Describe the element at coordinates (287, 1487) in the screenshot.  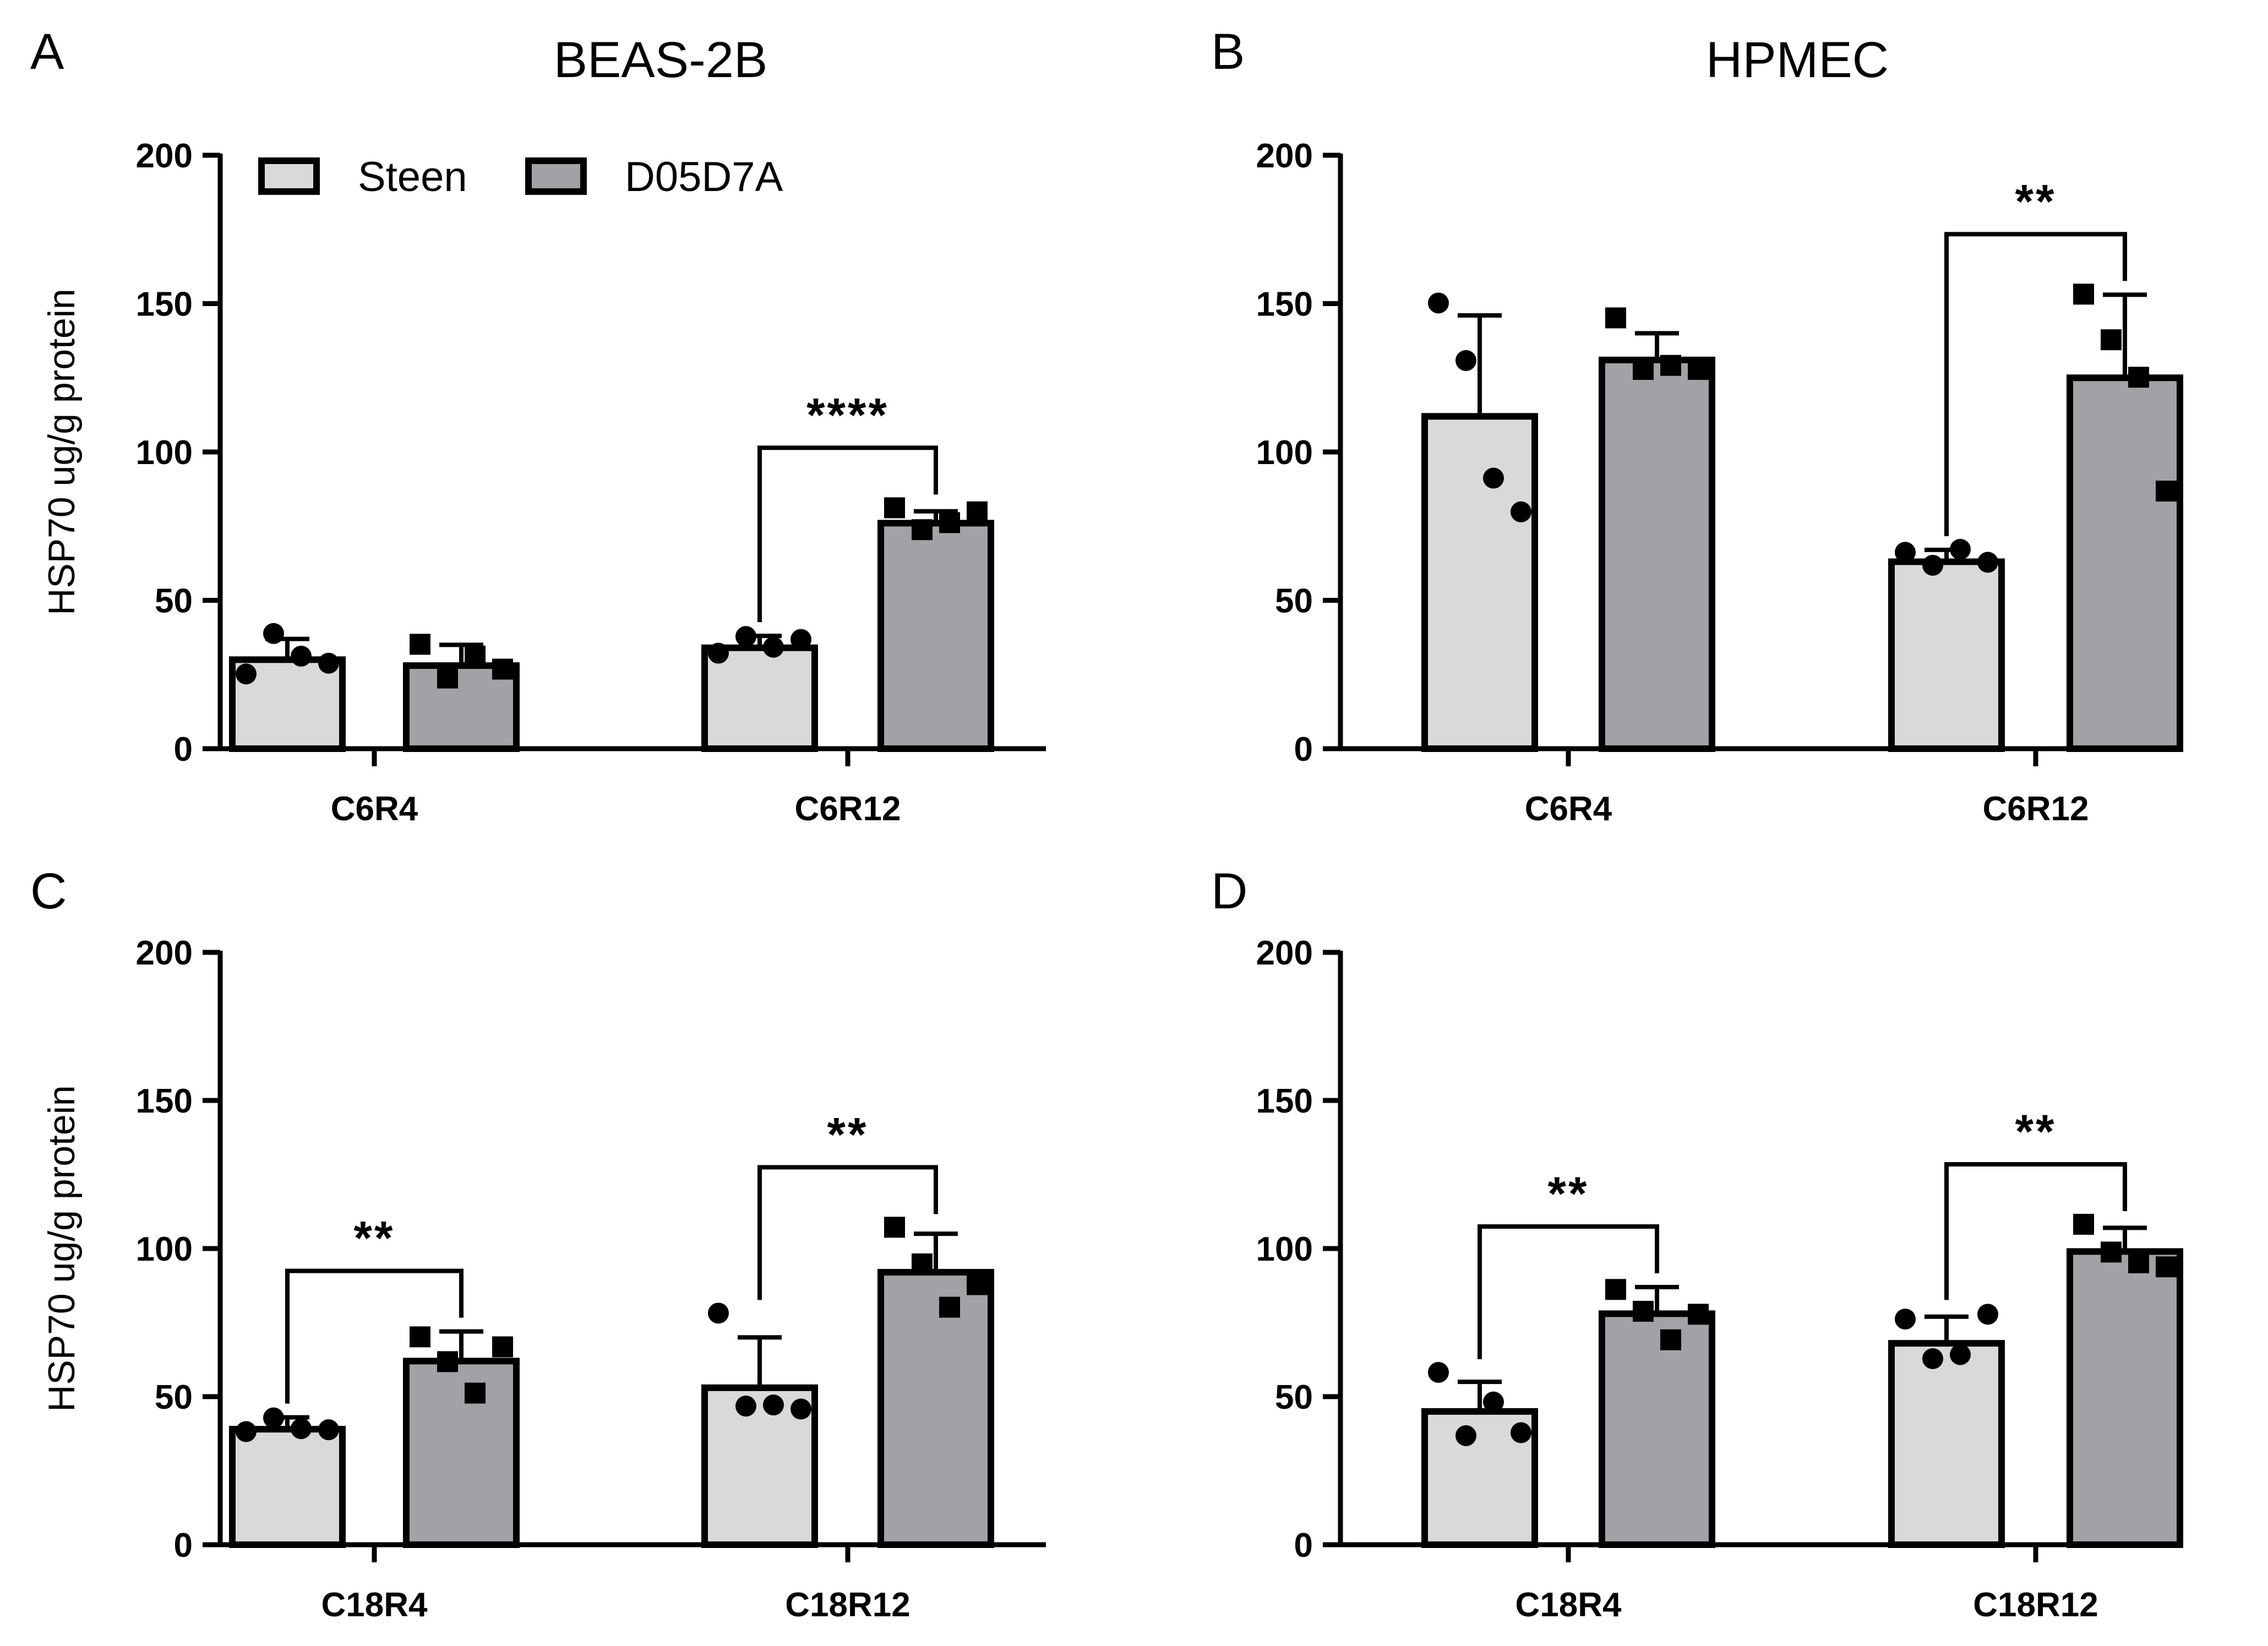
I see `bar-steen-c18r4` at that location.